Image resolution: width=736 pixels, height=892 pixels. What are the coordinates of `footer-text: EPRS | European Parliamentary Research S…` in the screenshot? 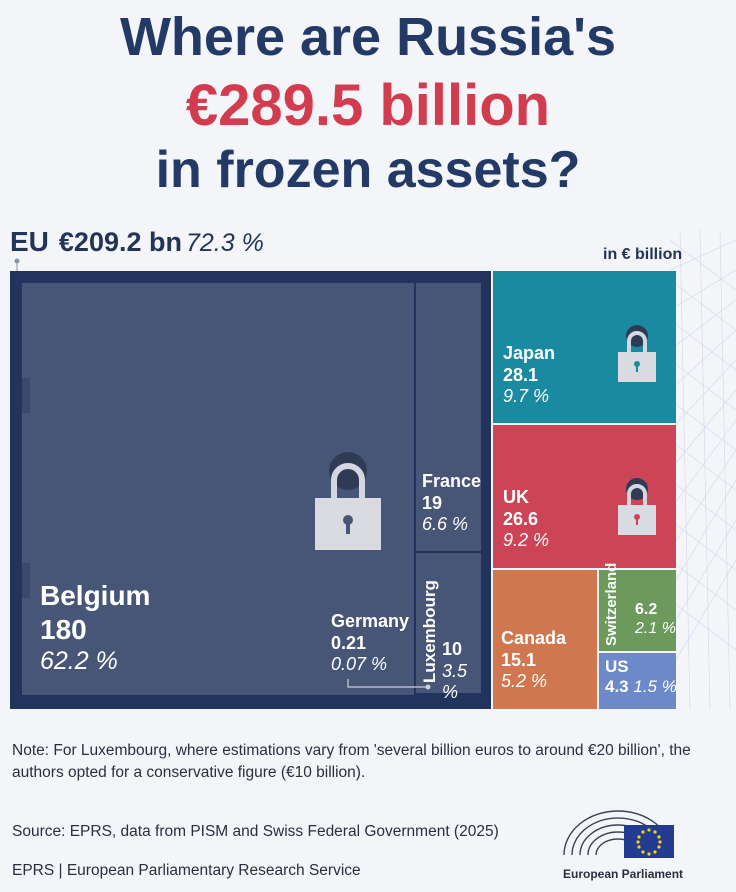 It's located at (186, 870).